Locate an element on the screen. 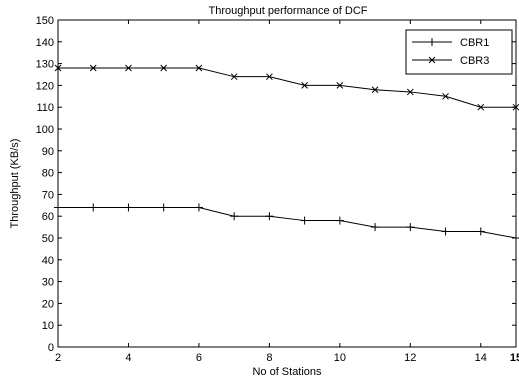  y-tick-label: 100 is located at coordinates (45, 130).